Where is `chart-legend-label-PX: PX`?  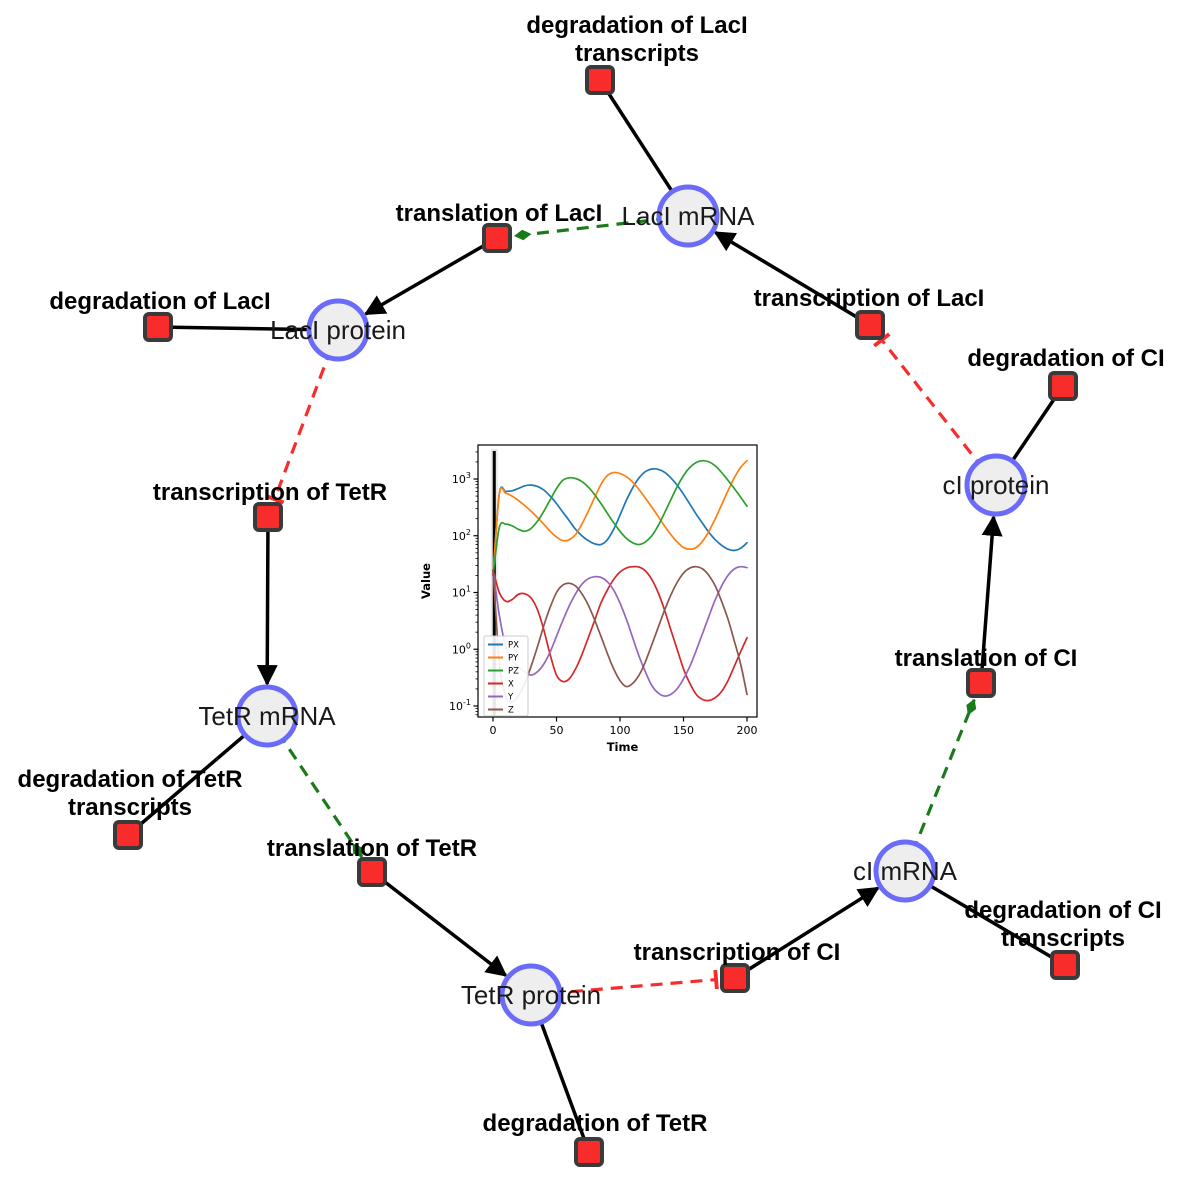
chart-legend-label-PX: PX is located at coordinates (513, 646).